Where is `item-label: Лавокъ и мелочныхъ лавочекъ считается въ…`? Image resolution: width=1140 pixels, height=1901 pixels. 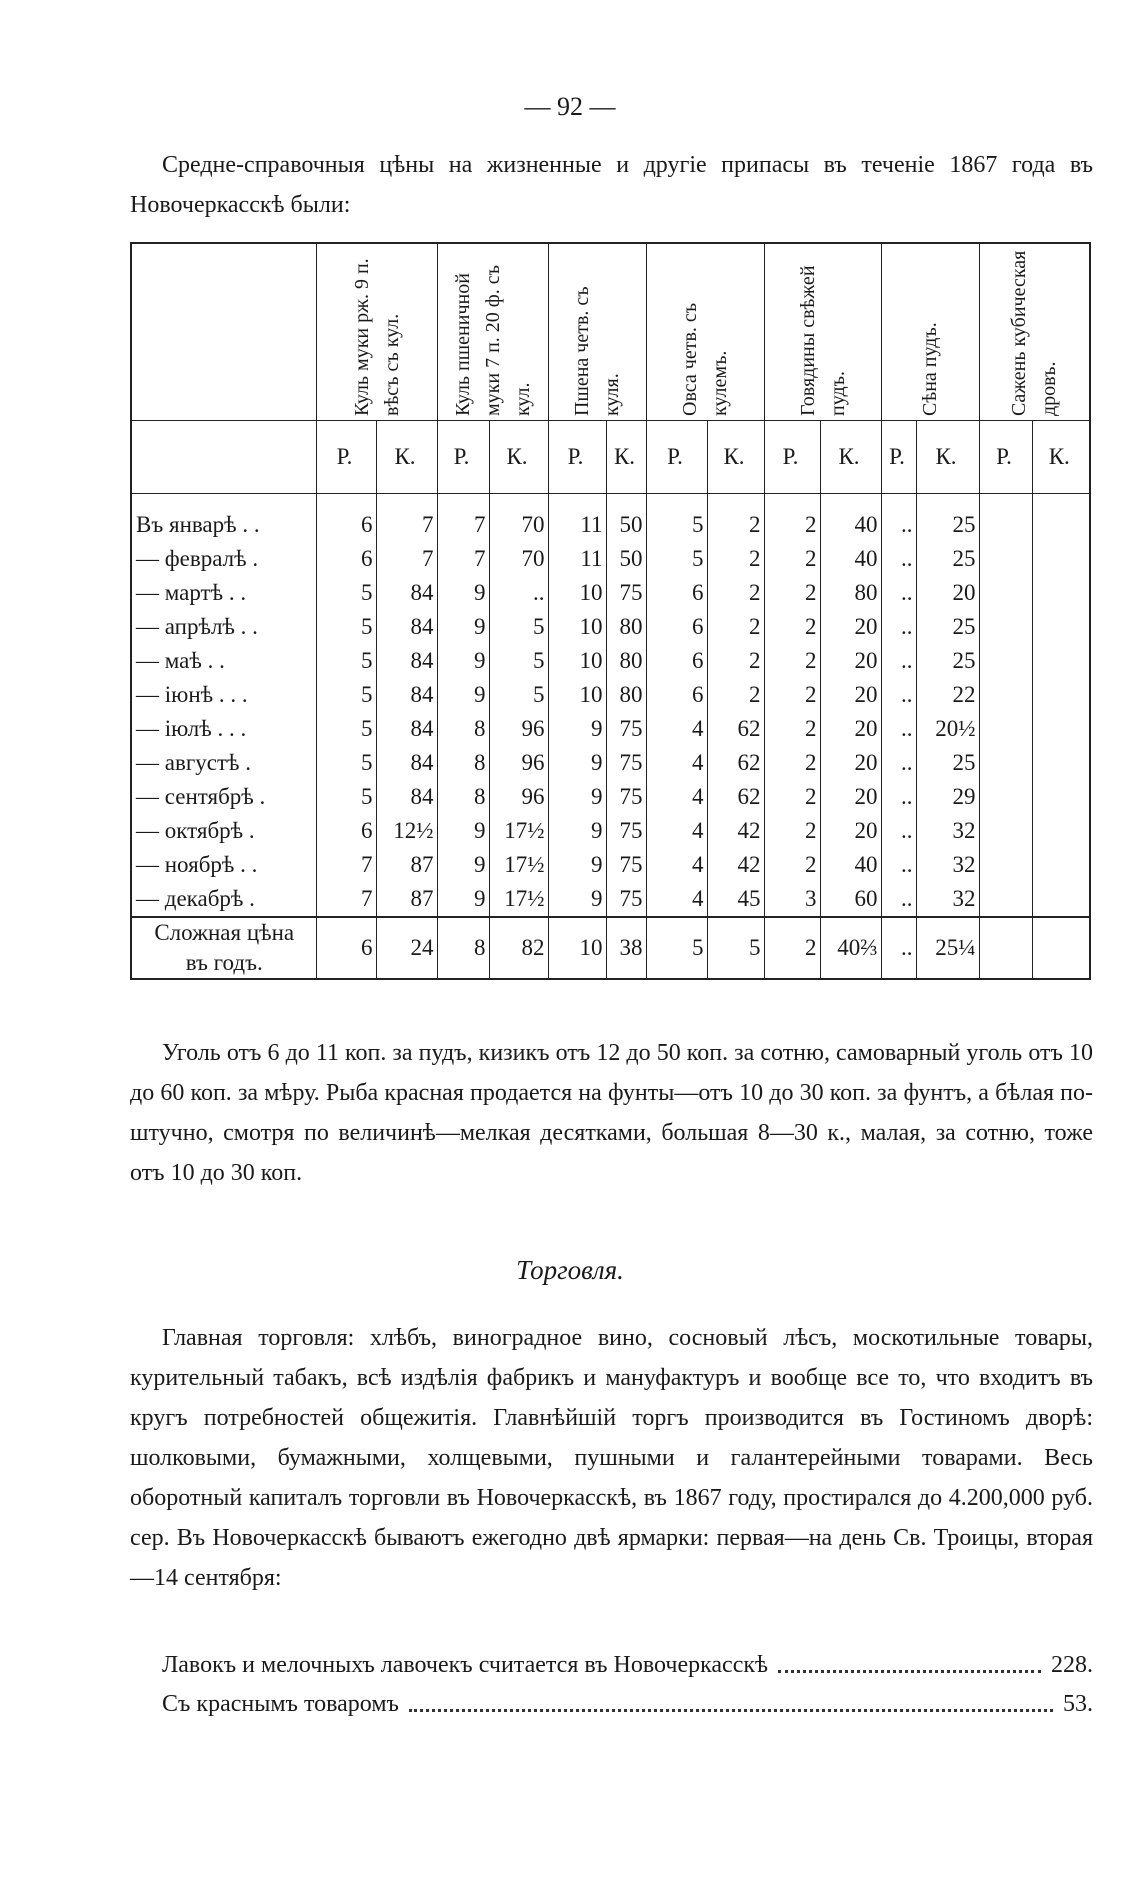 item-label: Лавокъ и мелочныхъ лавочекъ считается въ… is located at coordinates (465, 1665).